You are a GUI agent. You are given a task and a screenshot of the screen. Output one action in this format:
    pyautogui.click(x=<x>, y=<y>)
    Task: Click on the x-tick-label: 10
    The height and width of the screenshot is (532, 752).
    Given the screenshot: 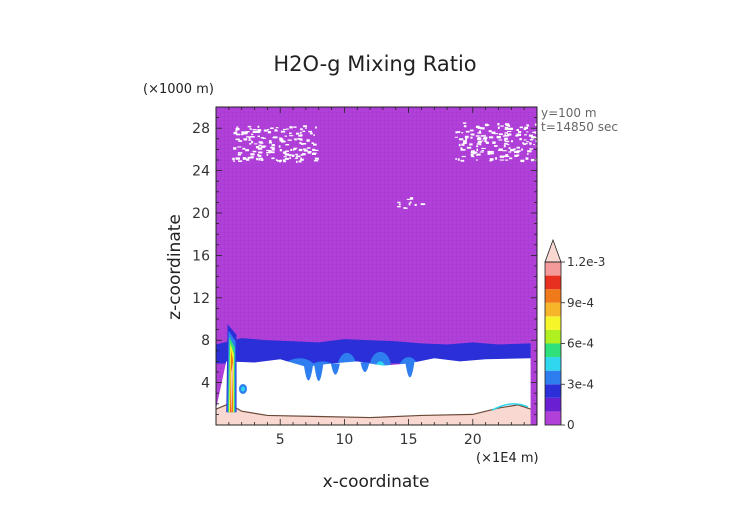 What is the action you would take?
    pyautogui.click(x=344, y=440)
    